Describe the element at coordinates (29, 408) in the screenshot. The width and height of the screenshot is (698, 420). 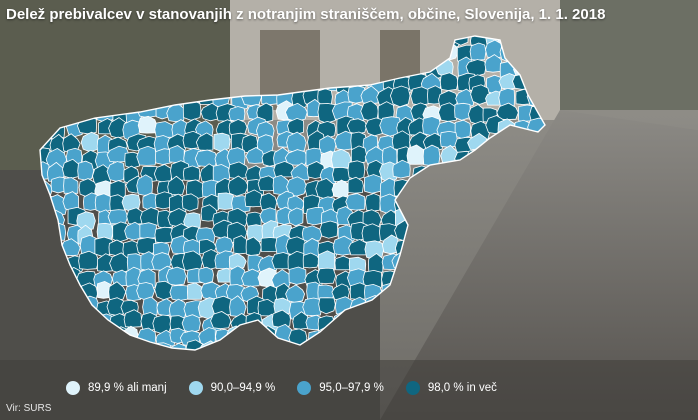
I see `source-note: Vir: SURS` at that location.